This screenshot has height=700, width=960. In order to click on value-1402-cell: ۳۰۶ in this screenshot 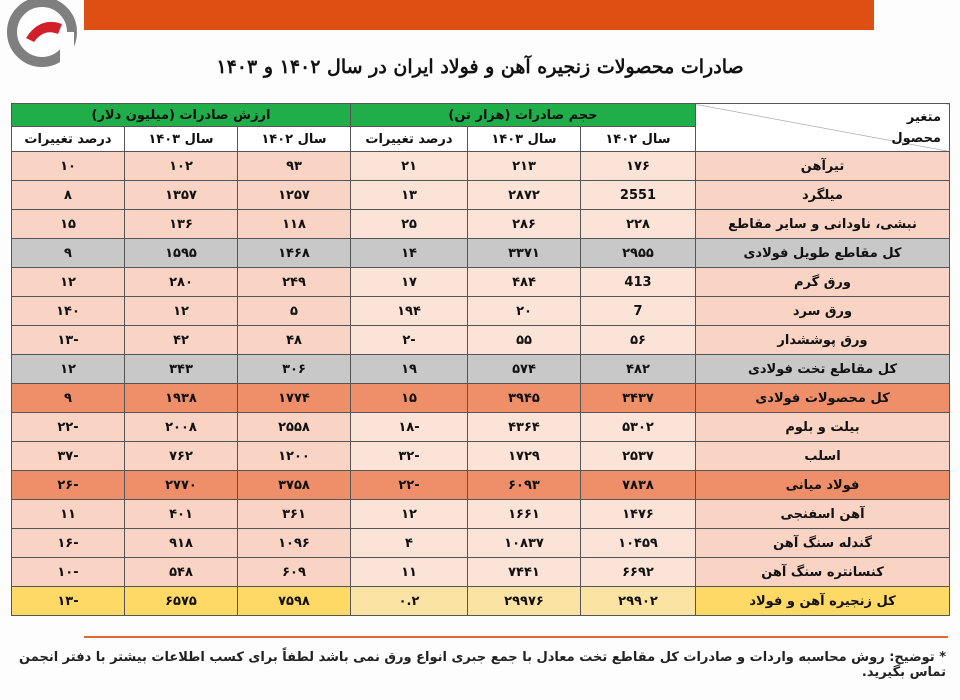, I will do `click(294, 369)`.